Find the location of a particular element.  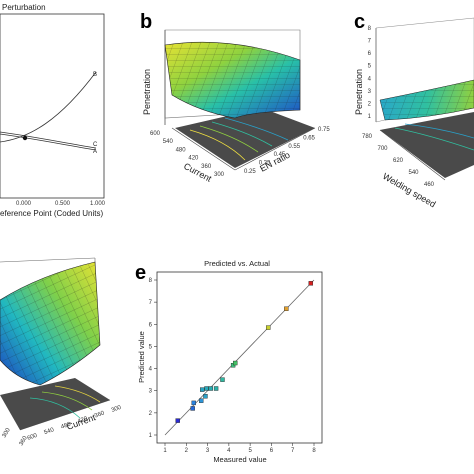

panel-c-xticks: 780 700 620 540 460 is located at coordinates (398, 161).